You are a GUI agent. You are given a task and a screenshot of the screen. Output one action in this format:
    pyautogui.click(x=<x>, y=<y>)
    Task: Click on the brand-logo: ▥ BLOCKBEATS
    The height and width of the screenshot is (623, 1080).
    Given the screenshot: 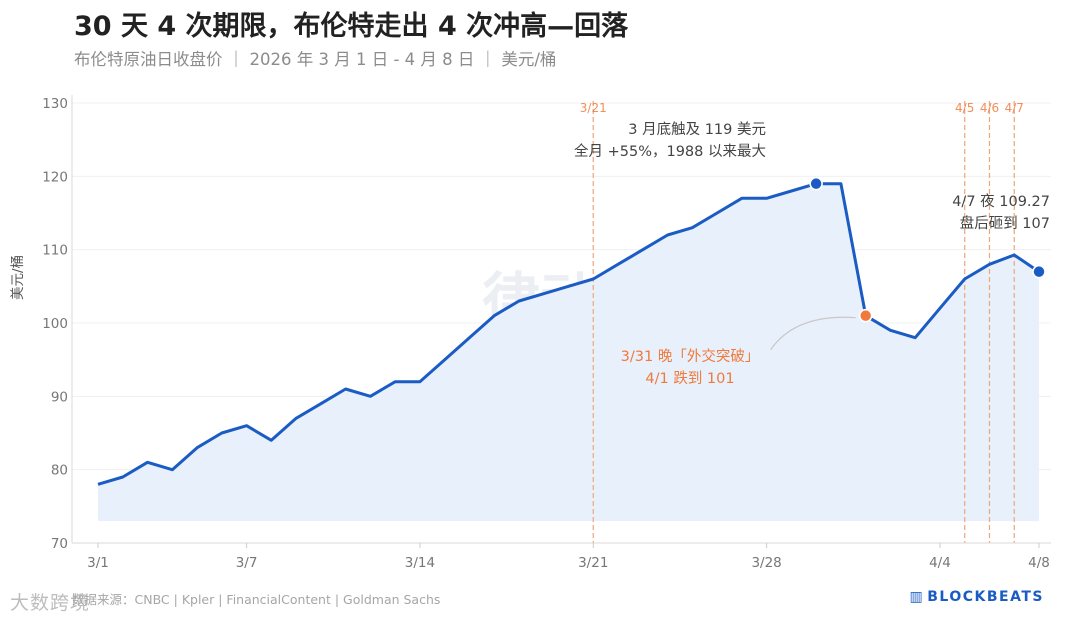 What is the action you would take?
    pyautogui.click(x=977, y=597)
    